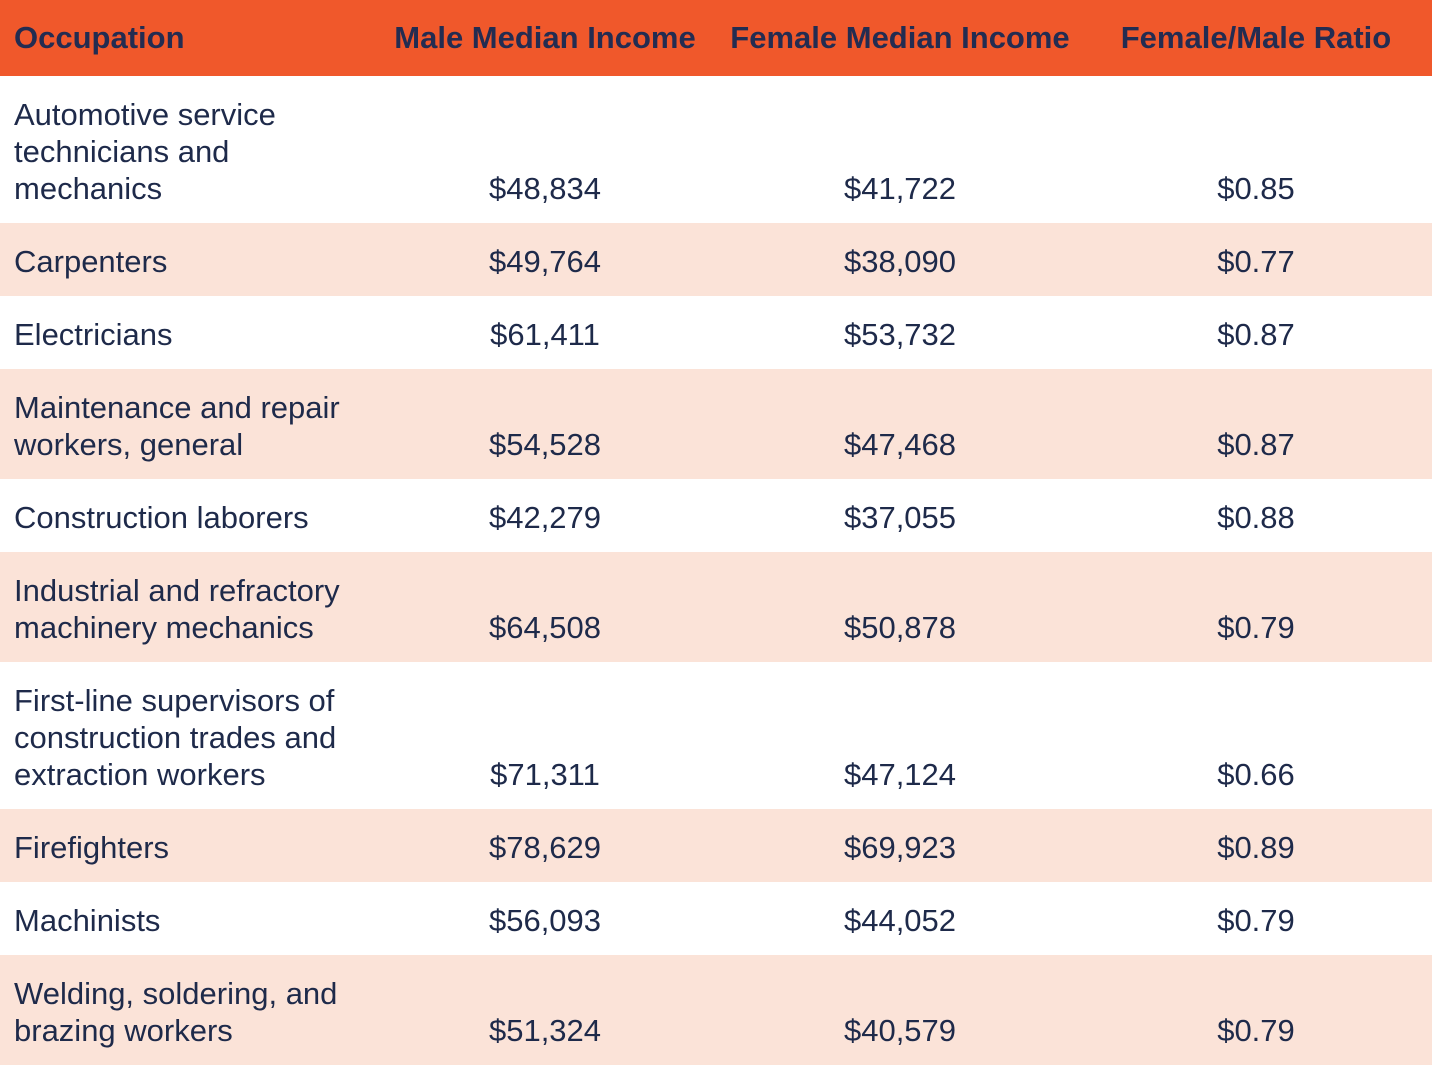 This screenshot has width=1440, height=1076. I want to click on occupation-cell: Carpenters, so click(185, 259).